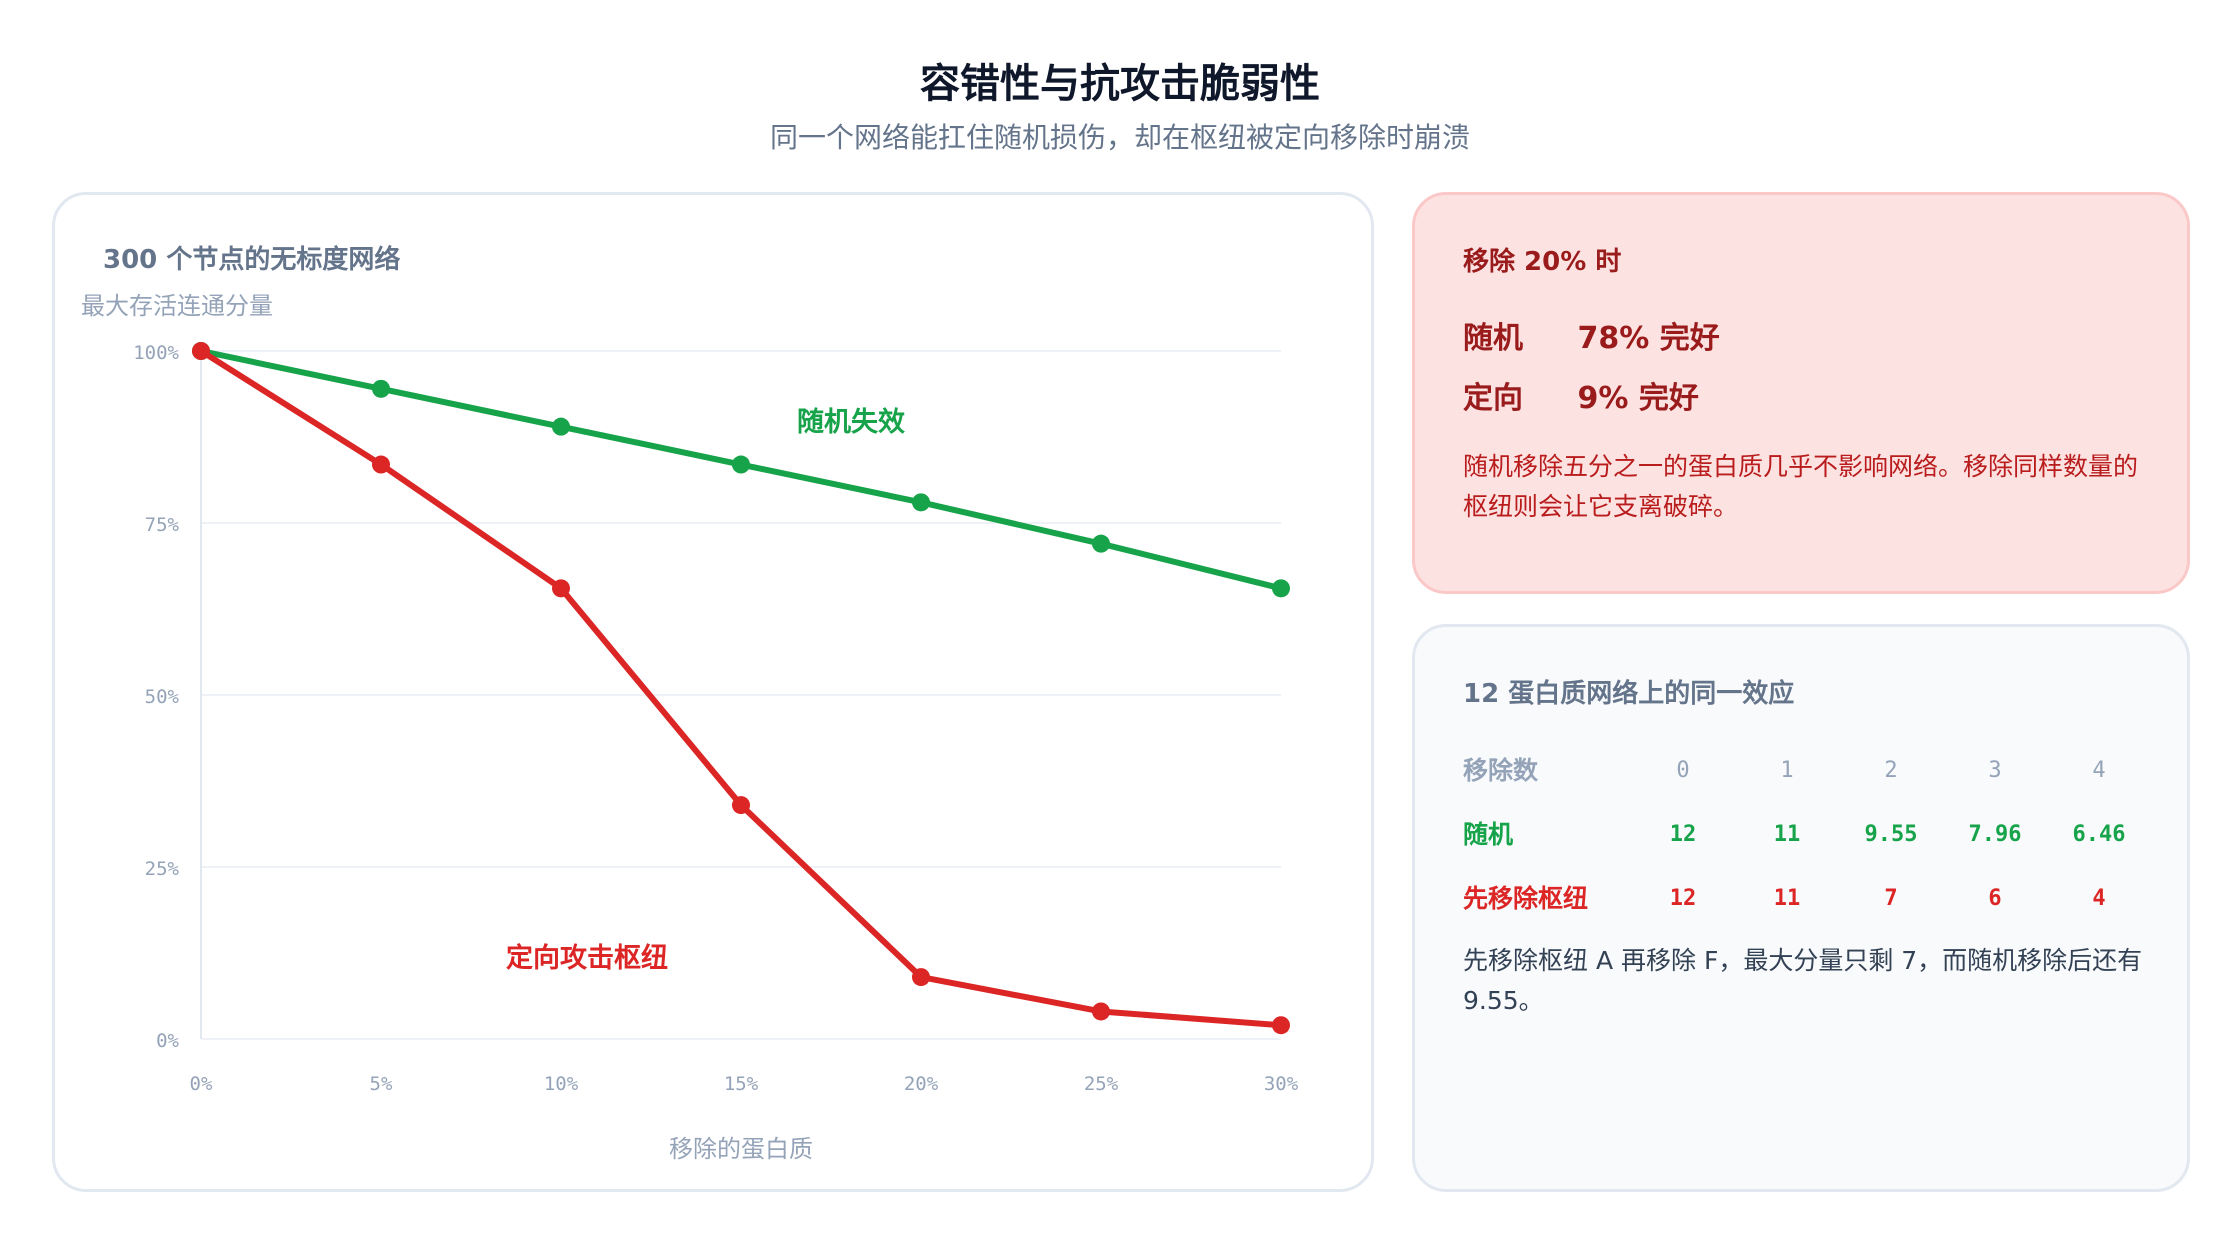  What do you see at coordinates (201, 1084) in the screenshot?
I see `x-tick-label: 0%` at bounding box center [201, 1084].